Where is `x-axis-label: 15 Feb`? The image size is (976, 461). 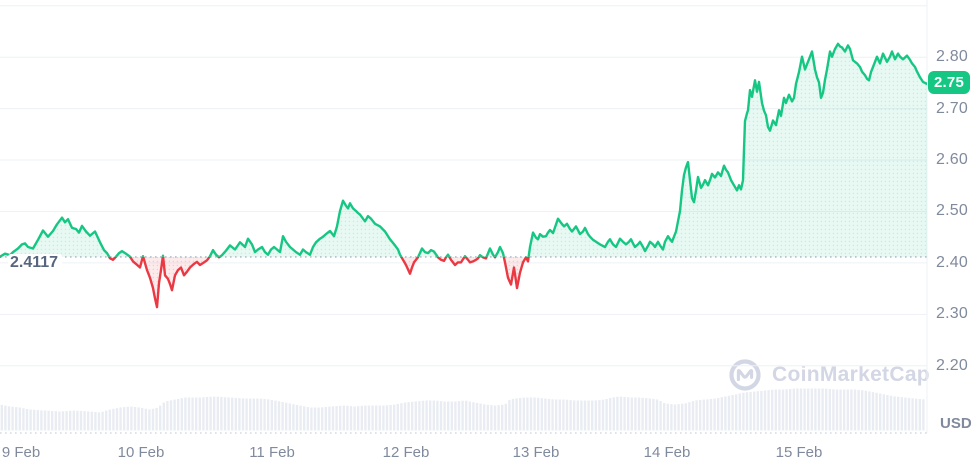
x-axis-label: 15 Feb is located at coordinates (799, 452).